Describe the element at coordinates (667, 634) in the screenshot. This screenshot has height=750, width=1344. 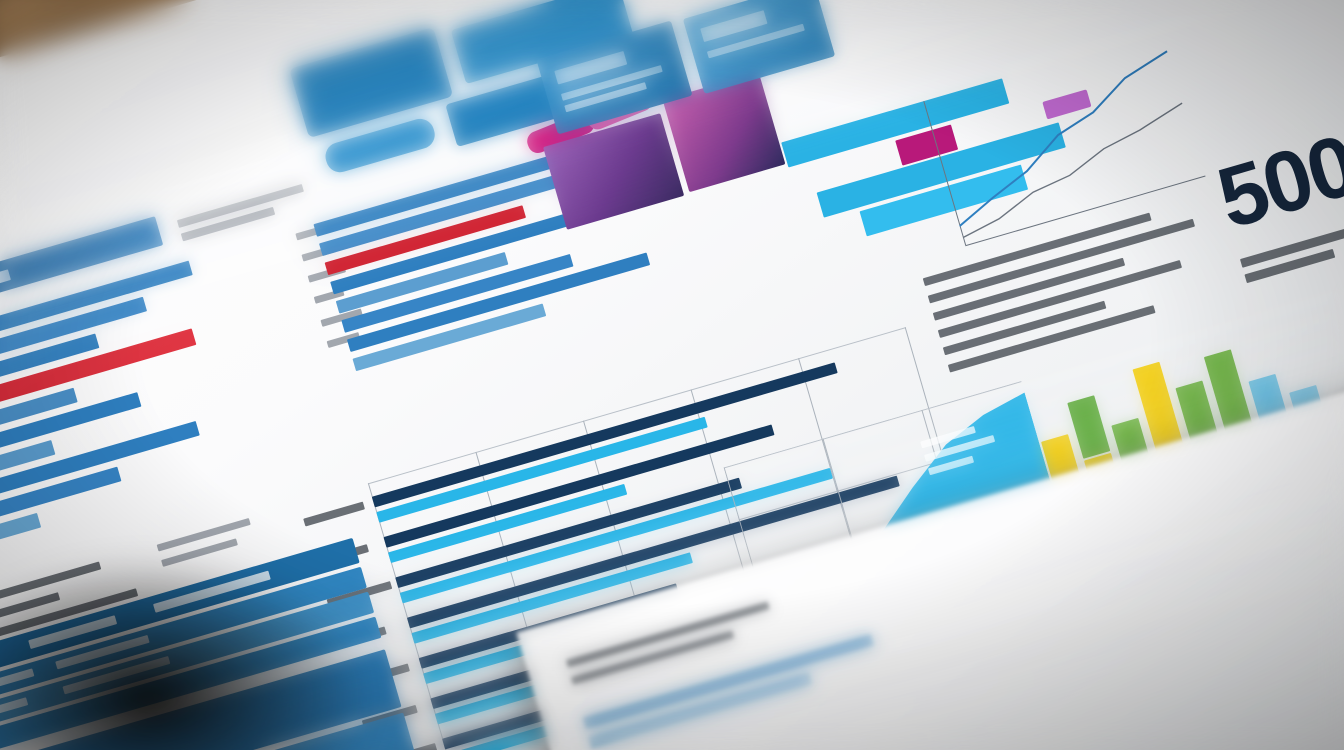
I see `underlying-text-line` at that location.